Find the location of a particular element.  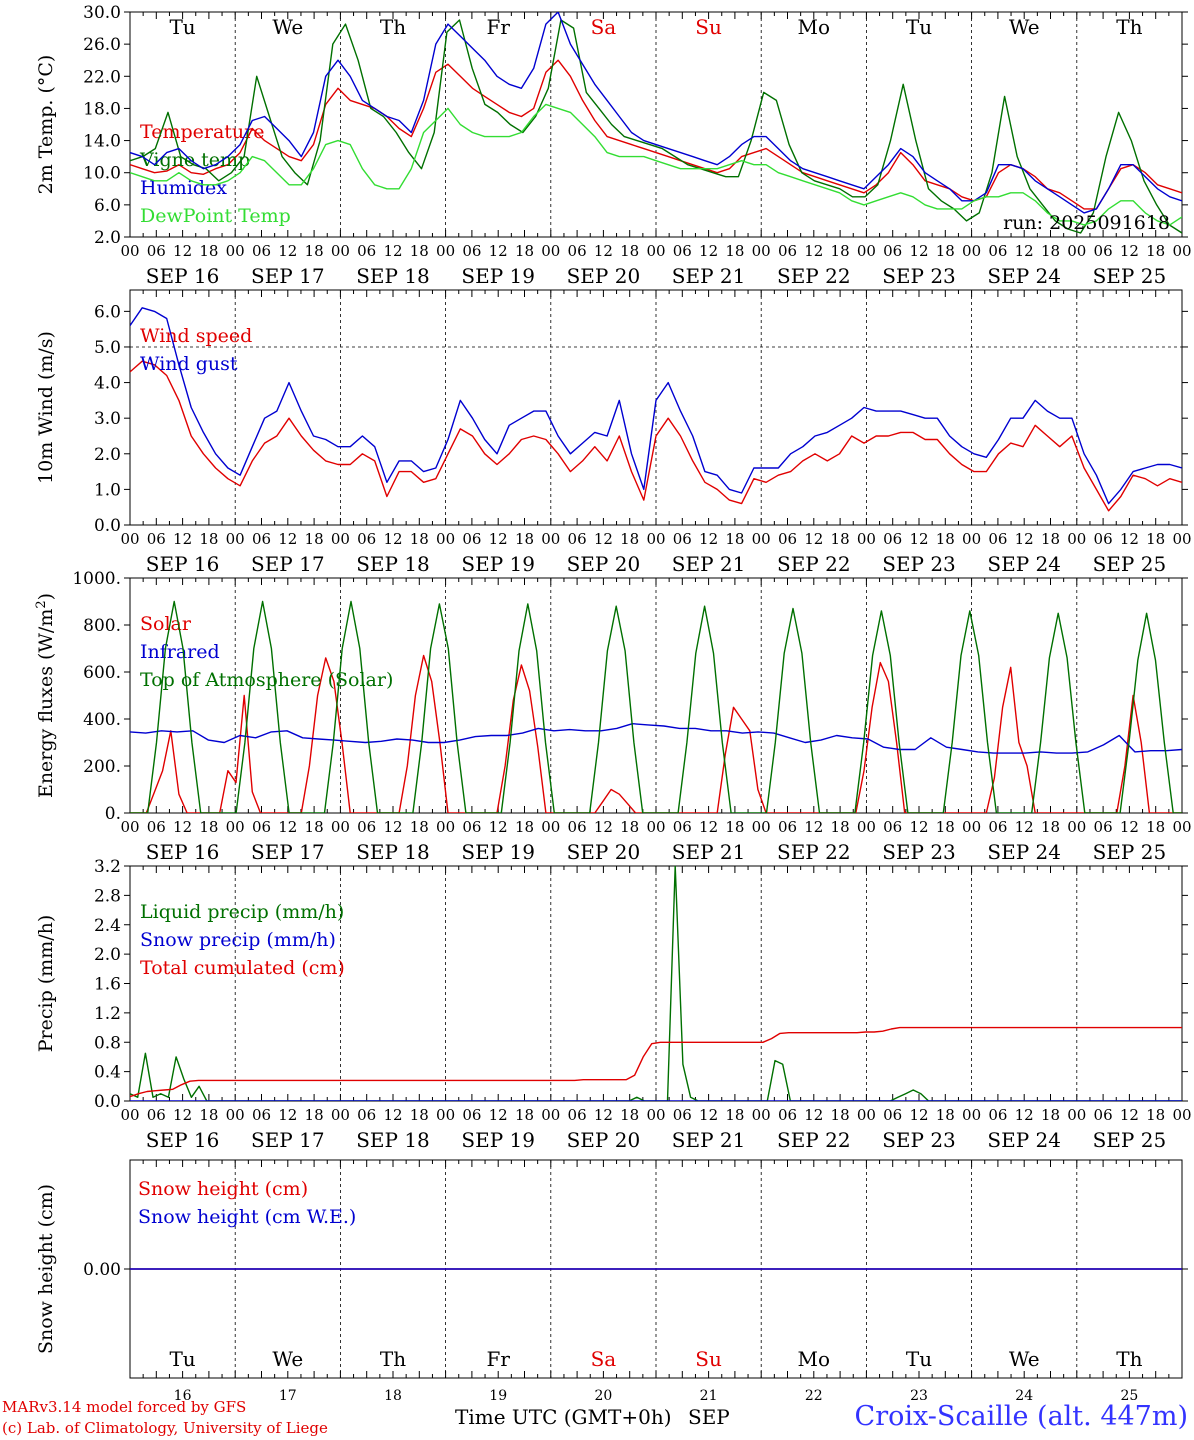

snow-day-number: 25 is located at coordinates (1129, 1396).